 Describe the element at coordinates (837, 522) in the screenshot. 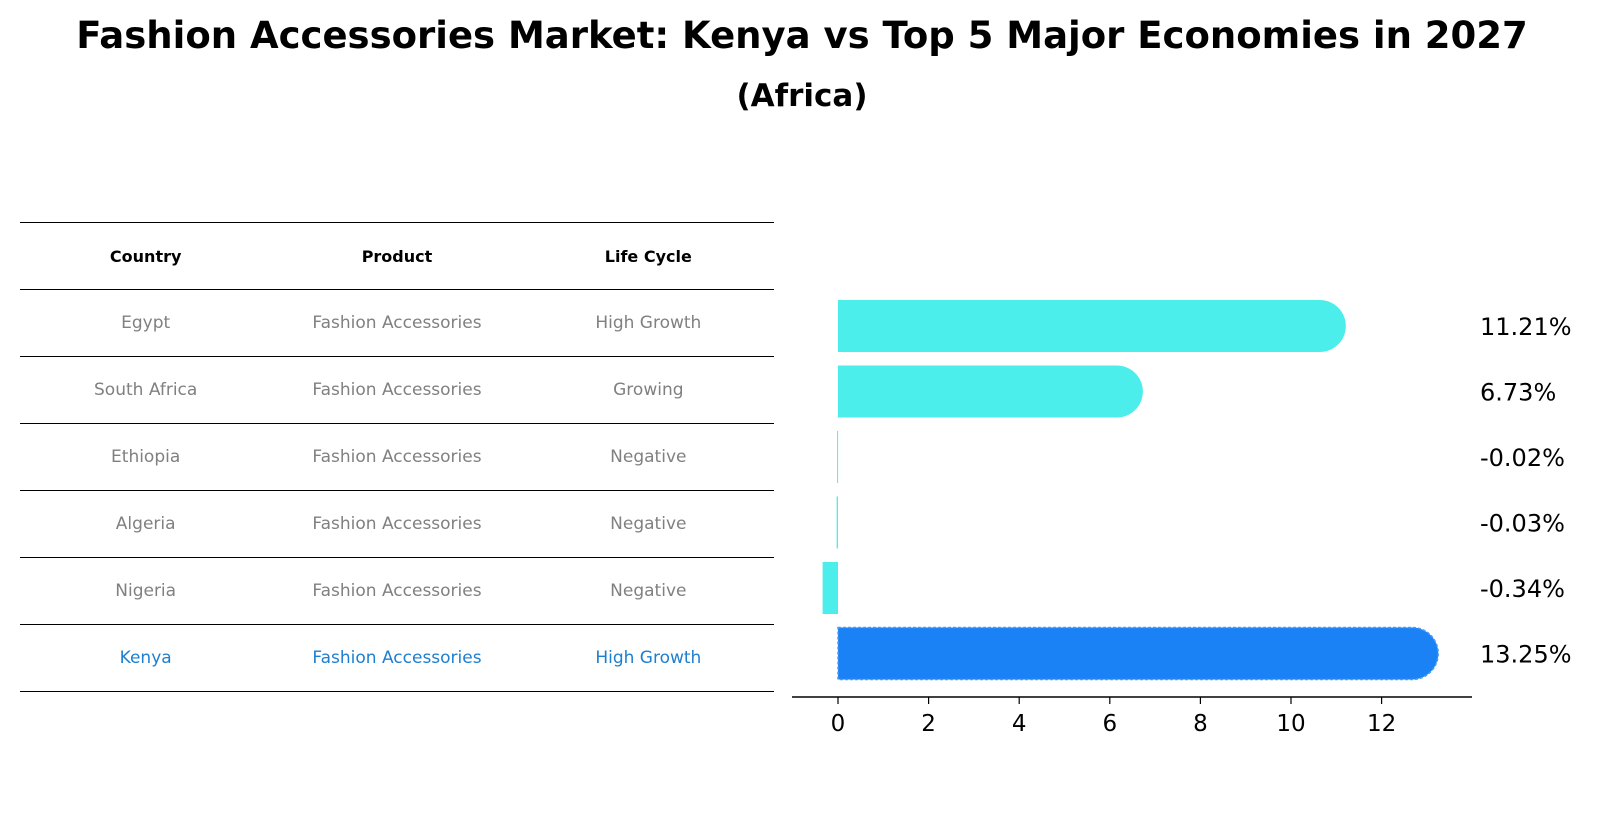

I see `bar-algeria` at that location.